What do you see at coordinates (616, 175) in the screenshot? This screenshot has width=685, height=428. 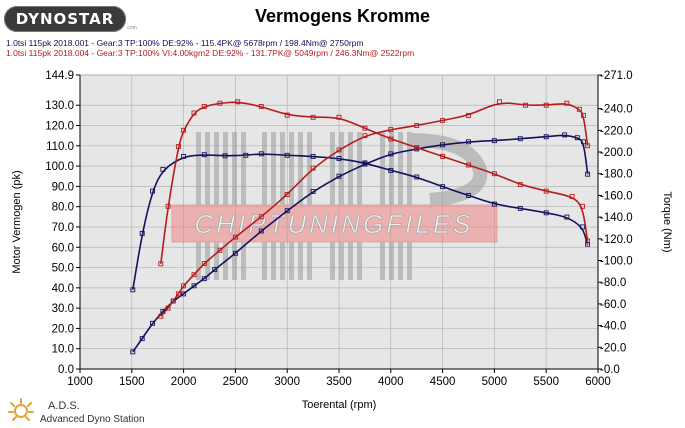 I see `y-right-tick-label: -180.0` at bounding box center [616, 175].